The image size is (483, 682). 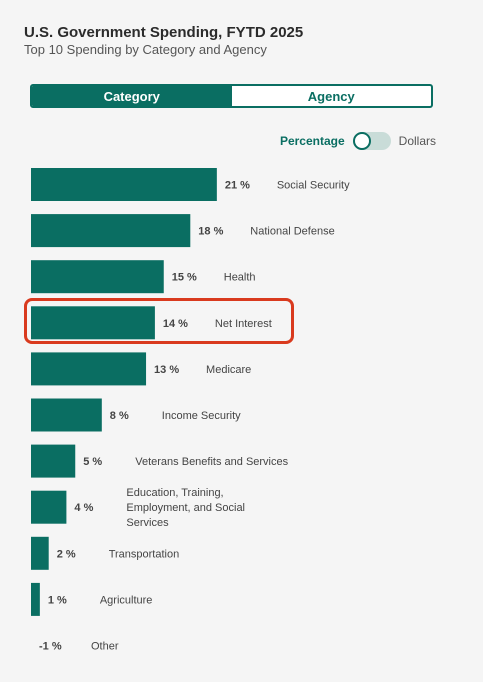 What do you see at coordinates (132, 96) in the screenshot?
I see `tab-category: Category` at bounding box center [132, 96].